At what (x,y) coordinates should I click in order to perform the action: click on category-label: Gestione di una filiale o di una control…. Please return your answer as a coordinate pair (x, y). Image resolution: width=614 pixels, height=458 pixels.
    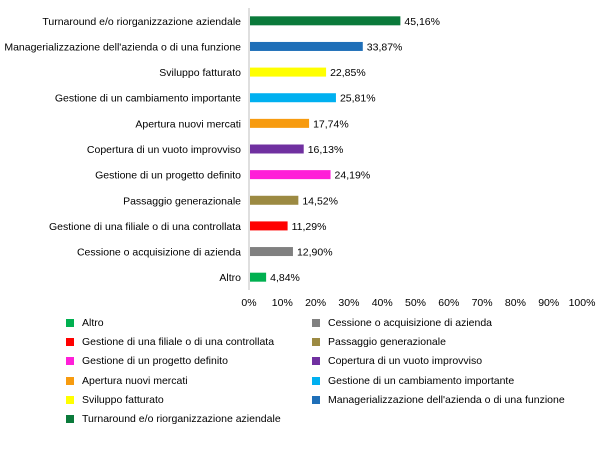
    Looking at the image, I should click on (145, 227).